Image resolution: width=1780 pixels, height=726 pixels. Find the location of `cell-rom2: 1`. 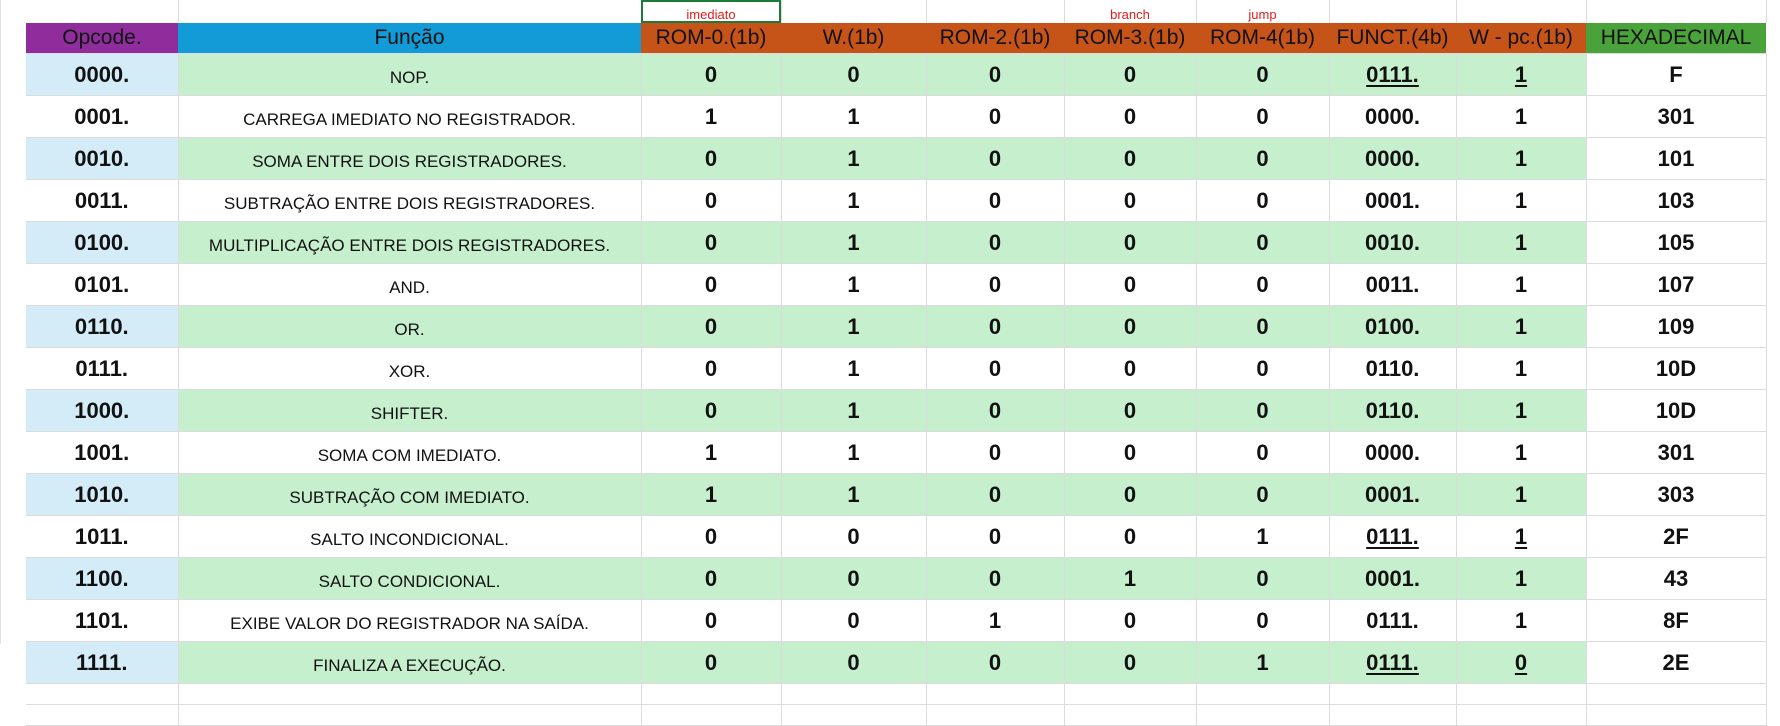

cell-rom2: 1 is located at coordinates (995, 620).